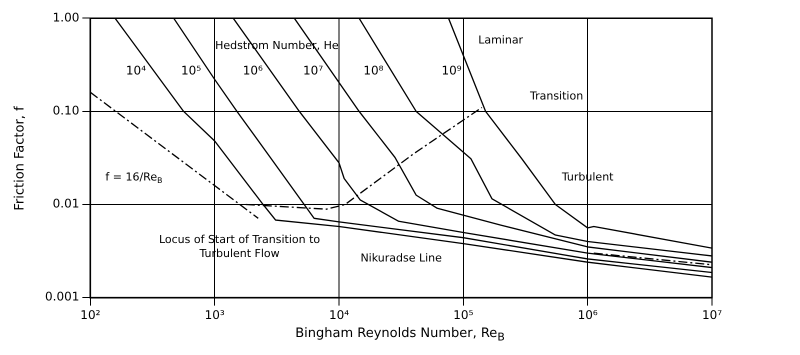 This screenshot has height=355, width=800. Describe the element at coordinates (712, 315) in the screenshot. I see `x-tick-label: 10⁷` at that location.